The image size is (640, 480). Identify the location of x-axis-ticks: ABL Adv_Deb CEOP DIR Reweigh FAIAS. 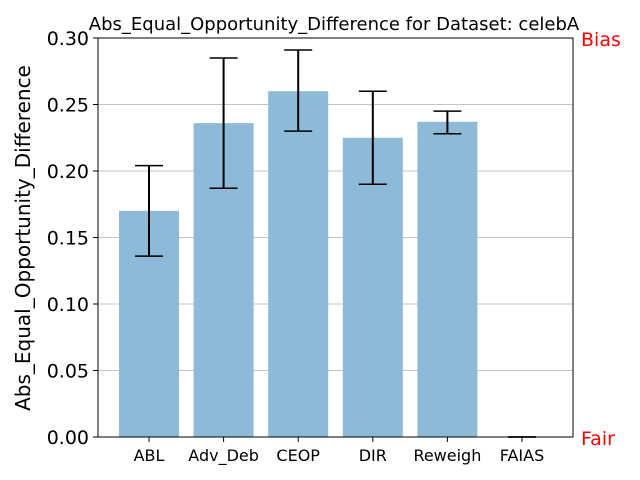
(339, 451).